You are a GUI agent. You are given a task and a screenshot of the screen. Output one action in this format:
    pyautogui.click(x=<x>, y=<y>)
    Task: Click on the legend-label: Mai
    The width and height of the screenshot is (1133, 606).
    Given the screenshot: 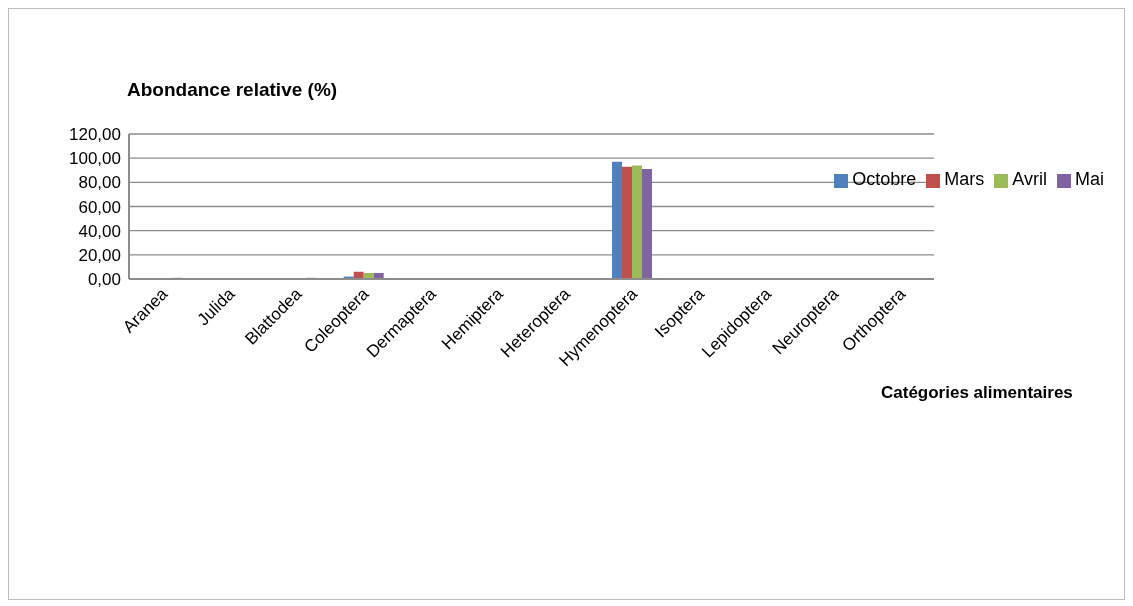 What is the action you would take?
    pyautogui.click(x=1089, y=179)
    